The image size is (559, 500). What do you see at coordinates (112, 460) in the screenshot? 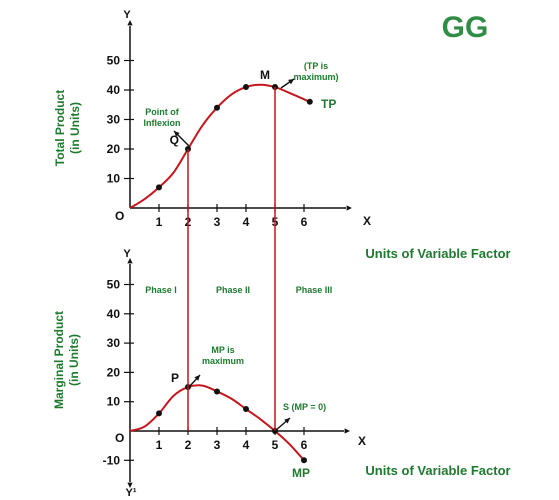
I see `mp-y-tick-label: -10` at bounding box center [112, 460].